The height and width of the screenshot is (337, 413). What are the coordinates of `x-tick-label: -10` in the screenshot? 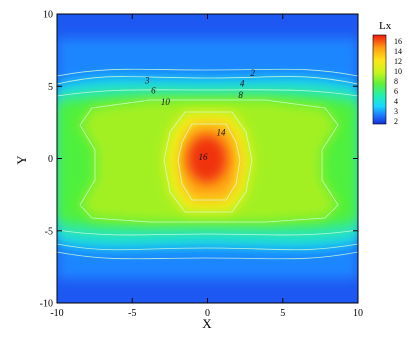 It's located at (56, 313).